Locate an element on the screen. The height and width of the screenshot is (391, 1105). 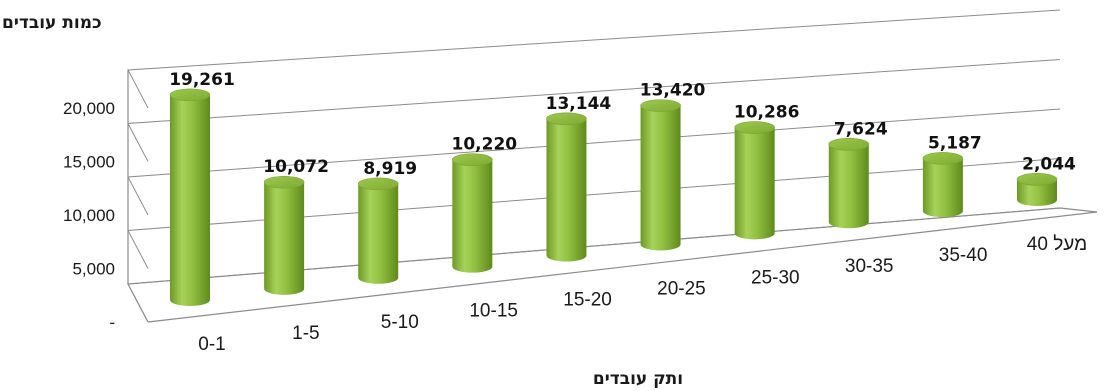
data-label-5: 13,420 is located at coordinates (673, 91).